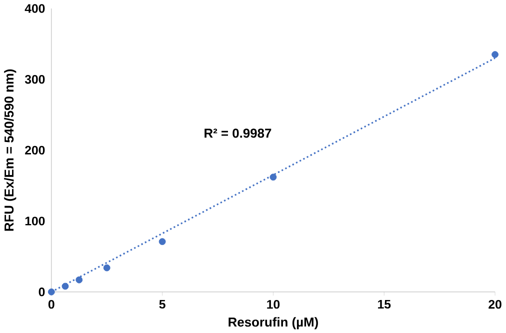 This screenshot has height=333, width=506. What do you see at coordinates (41, 291) in the screenshot?
I see `y-tick-label: 0` at bounding box center [41, 291].